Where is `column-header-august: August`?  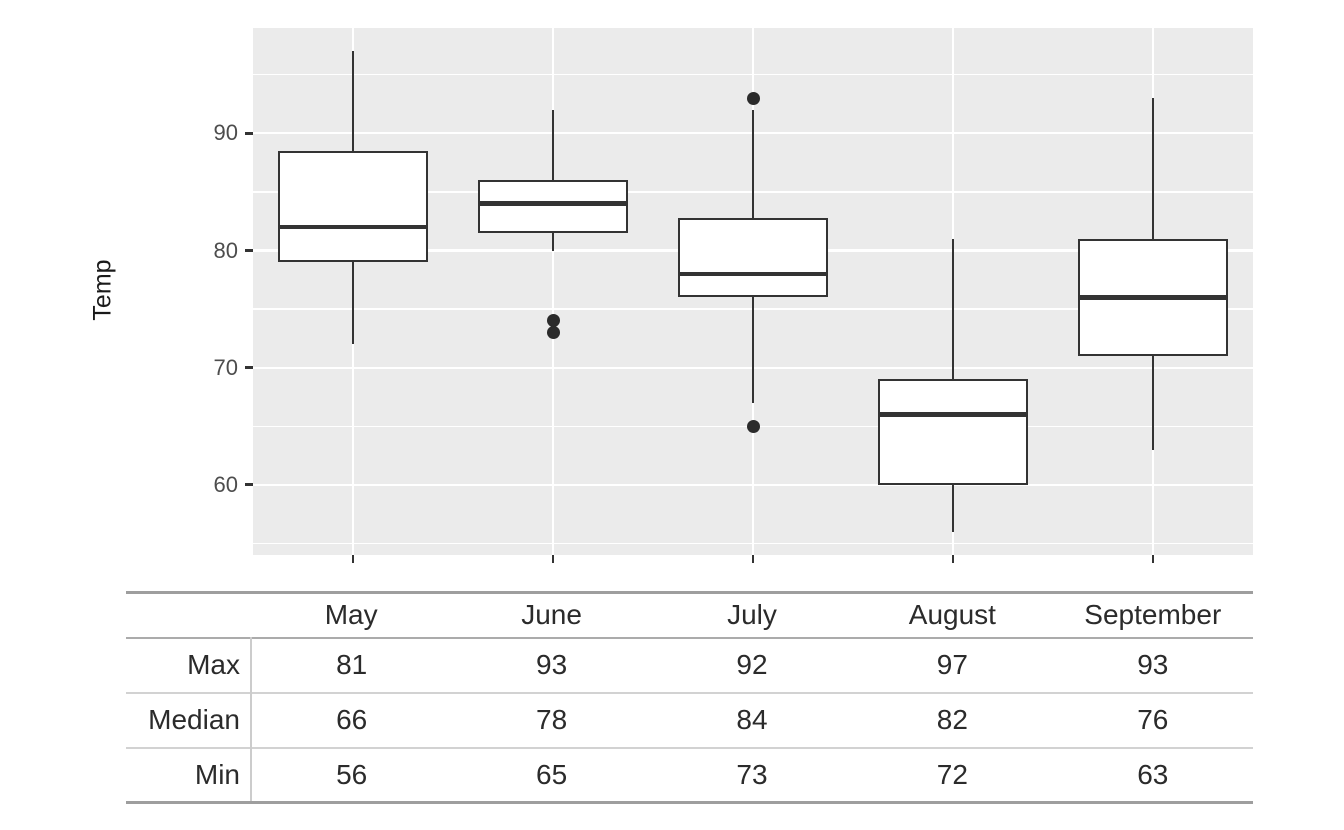
column-header-august: August is located at coordinates (952, 615).